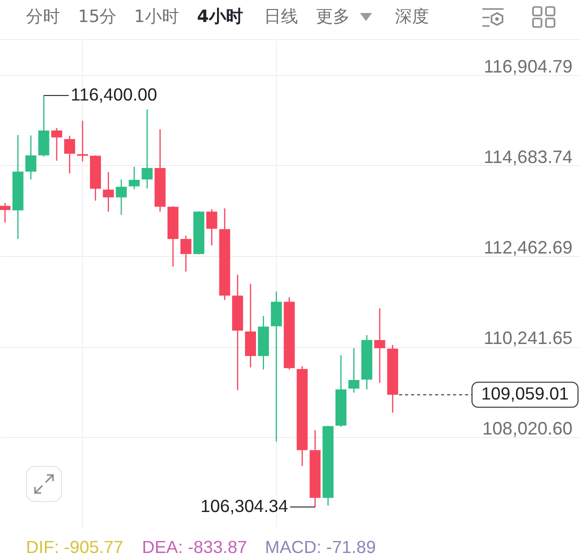  Describe the element at coordinates (43, 17) in the screenshot. I see `text: 分时` at that location.